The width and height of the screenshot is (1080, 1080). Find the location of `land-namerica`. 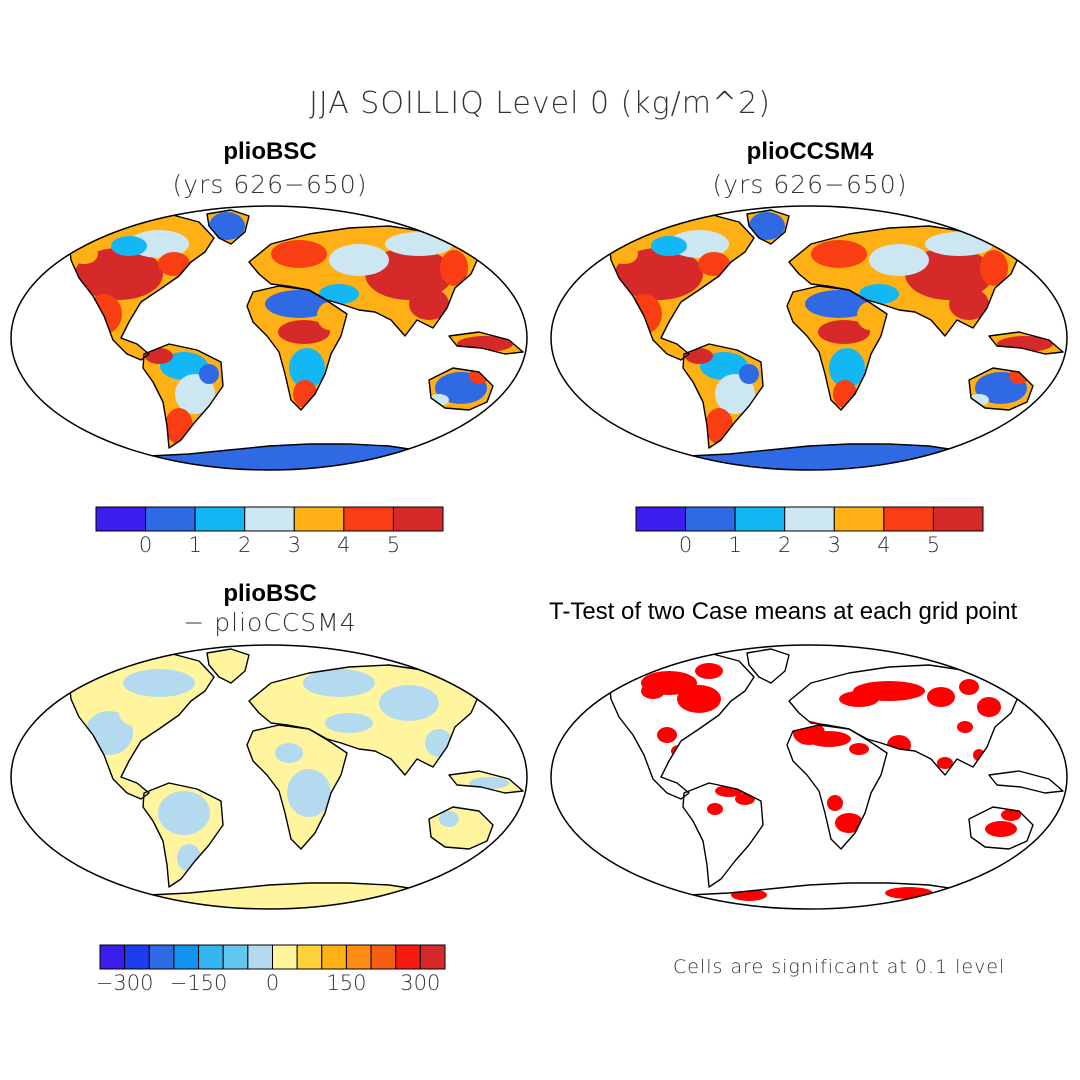

land-namerica is located at coordinates (141, 287).